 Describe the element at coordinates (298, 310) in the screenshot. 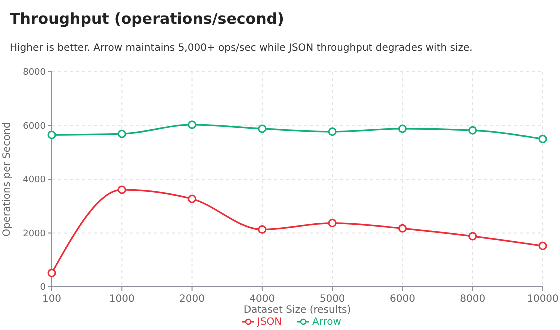

I see `x-axis-title: Dataset Size (results)` at that location.